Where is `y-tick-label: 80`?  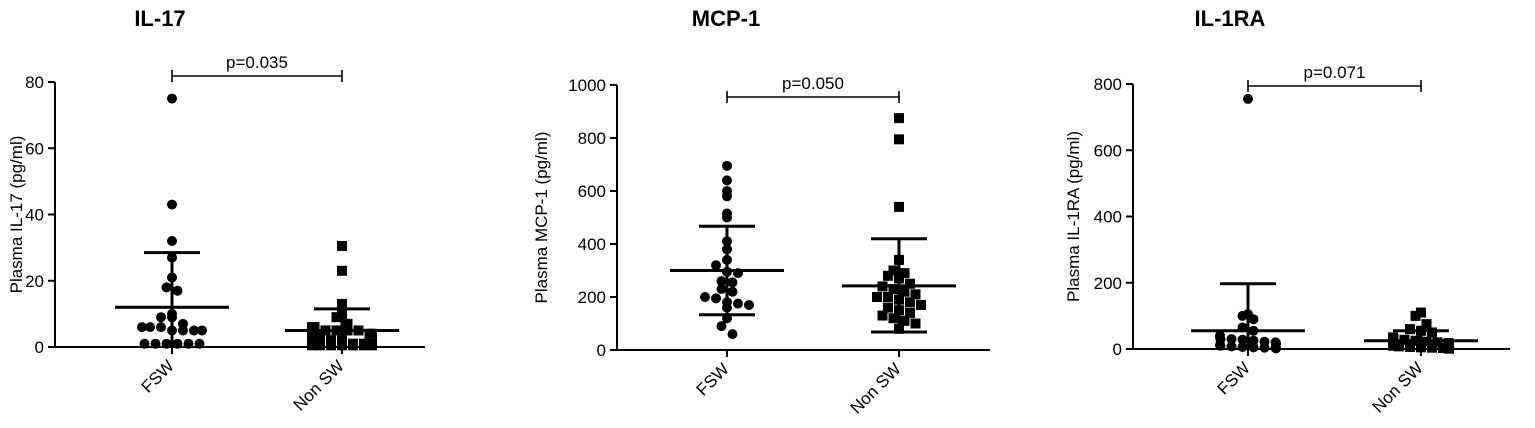
y-tick-label: 80 is located at coordinates (34, 82).